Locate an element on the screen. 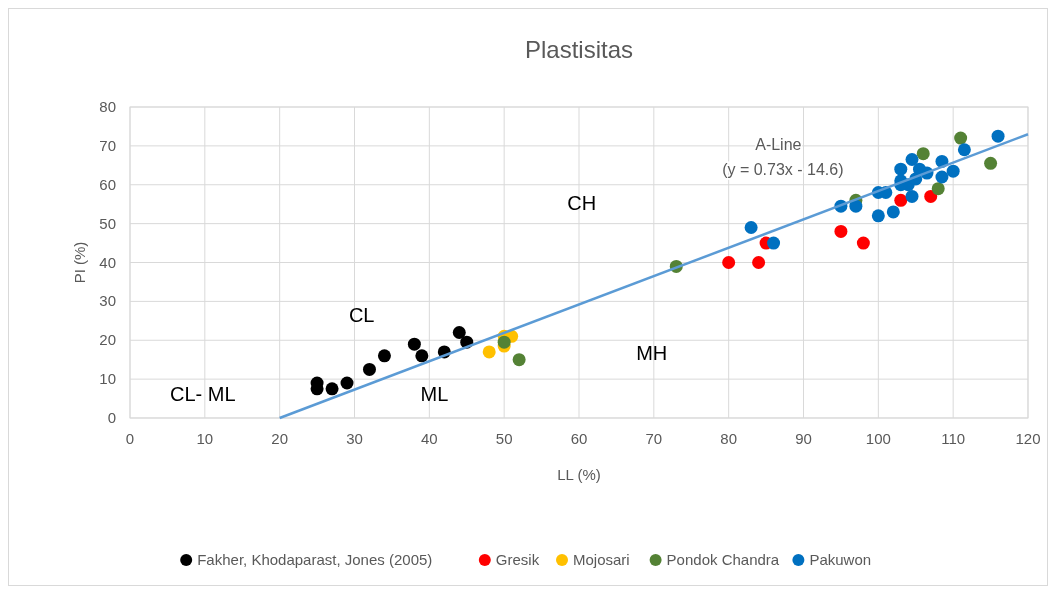 This screenshot has height=595, width=1059. x-tick-label: 110 is located at coordinates (953, 438).